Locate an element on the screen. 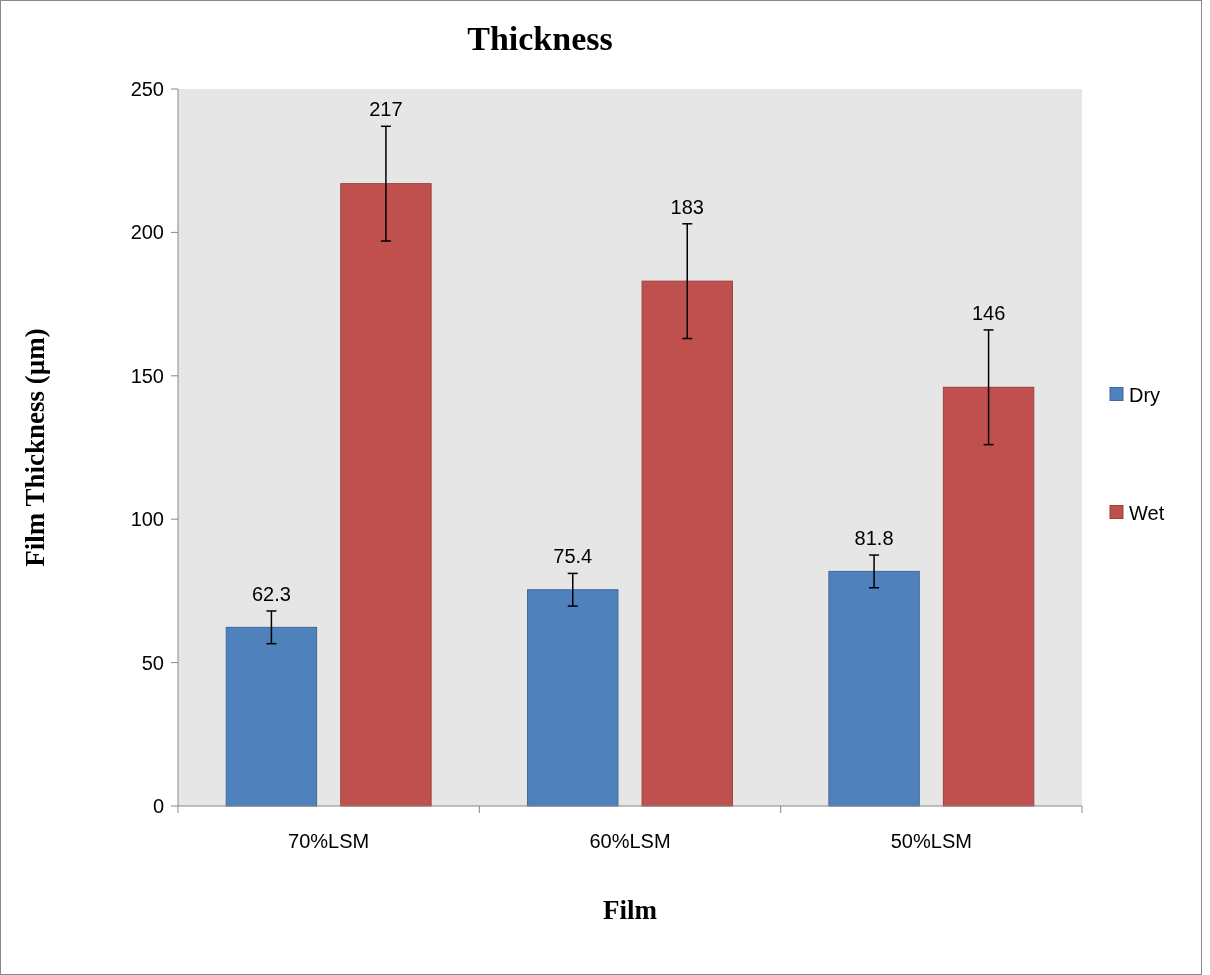  x-tick-label: 50%LSM is located at coordinates (931, 841).